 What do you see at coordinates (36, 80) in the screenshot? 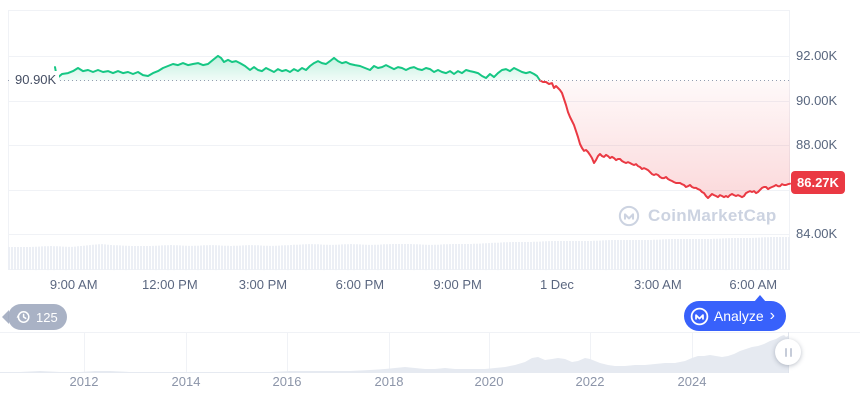
I see `baseline-price-label: 90.90K` at bounding box center [36, 80].